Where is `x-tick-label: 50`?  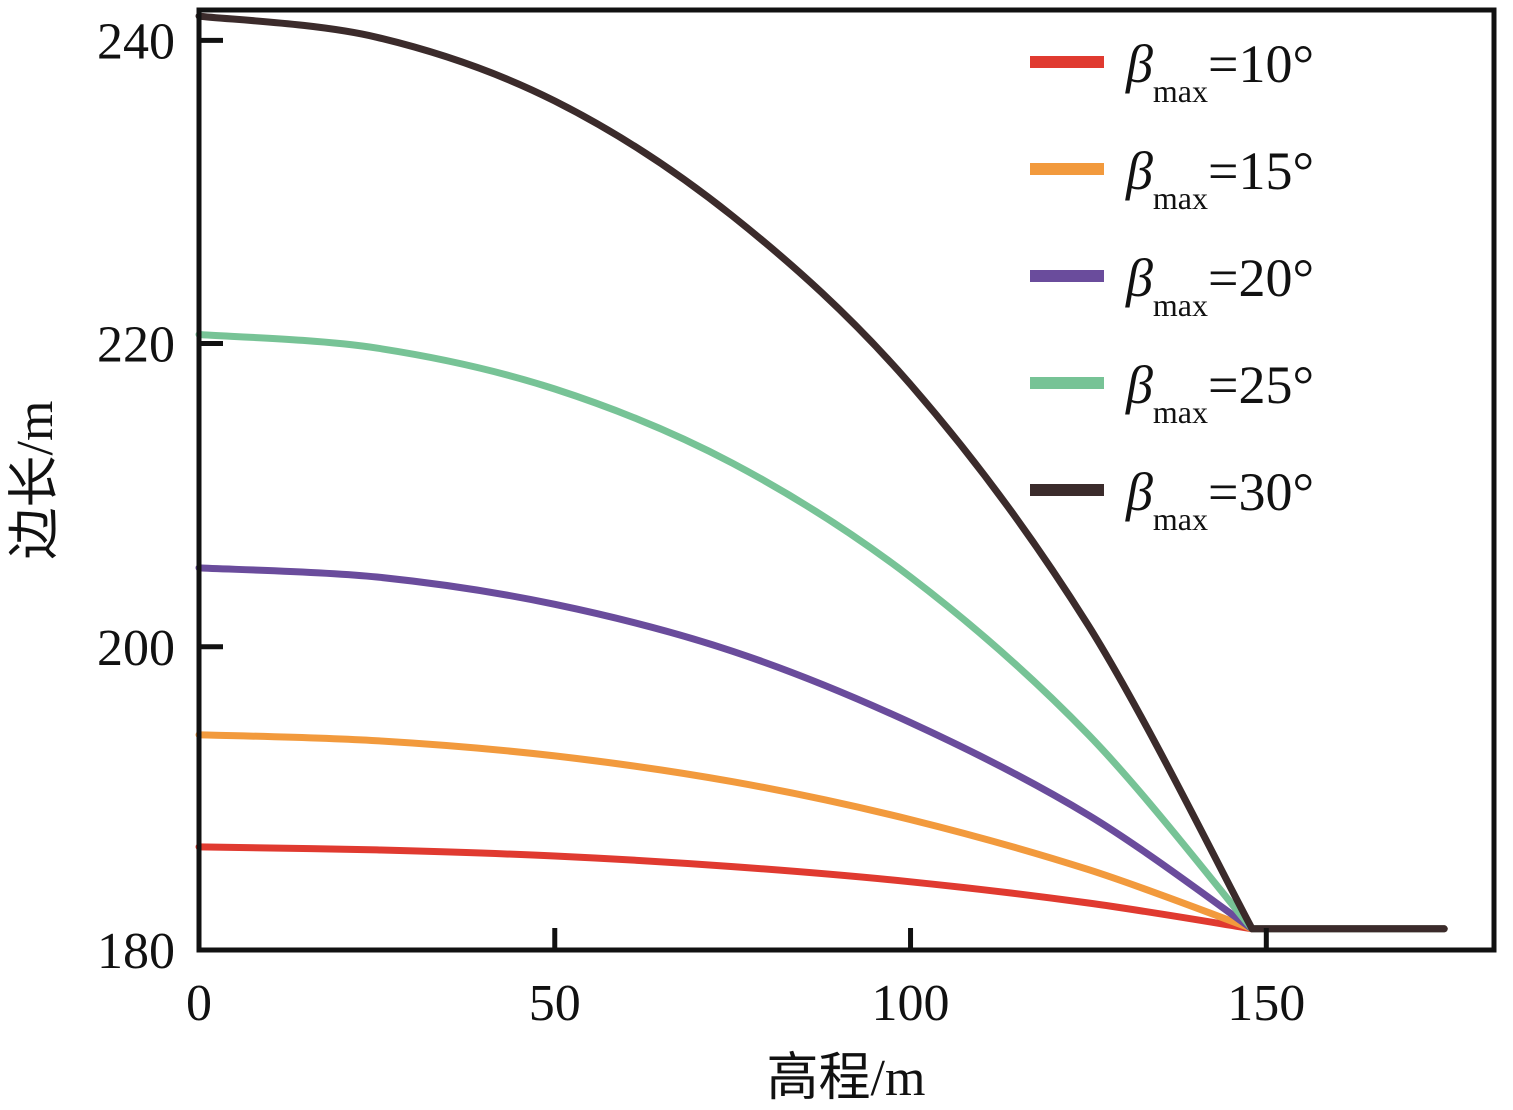
x-tick-label: 50 is located at coordinates (555, 1003).